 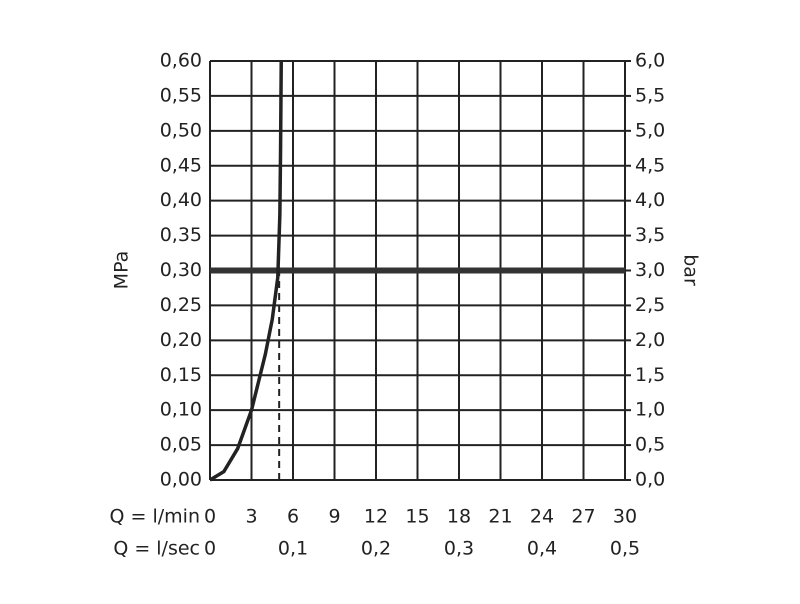 What do you see at coordinates (650, 95) in the screenshot?
I see `y2-tick-label: 5,5` at bounding box center [650, 95].